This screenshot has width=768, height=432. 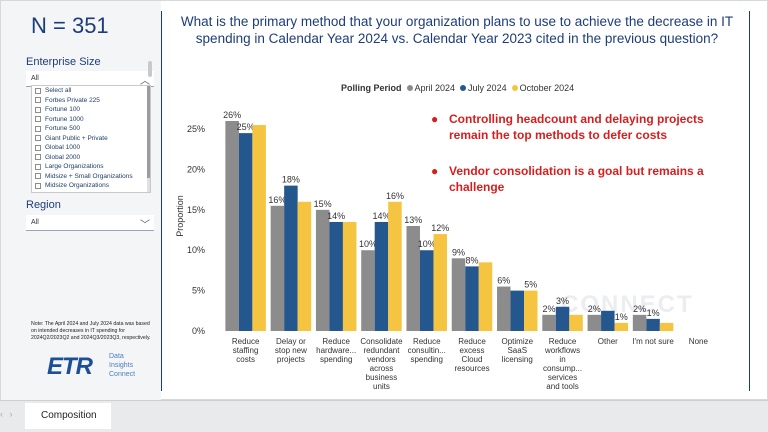 I want to click on y-axis-label: Proportion, so click(x=180, y=216).